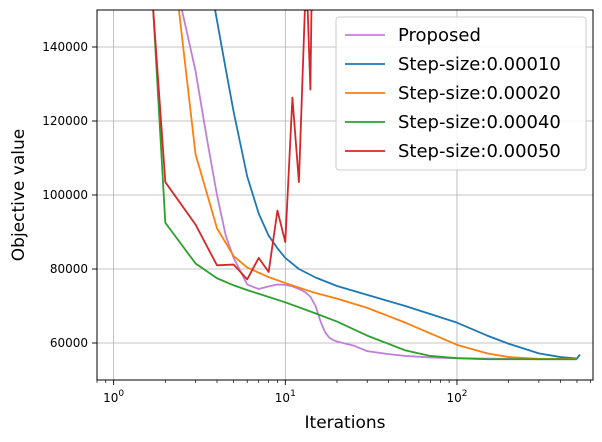 This screenshot has height=442, width=602. I want to click on y-tick-label: 80000, so click(69, 269).